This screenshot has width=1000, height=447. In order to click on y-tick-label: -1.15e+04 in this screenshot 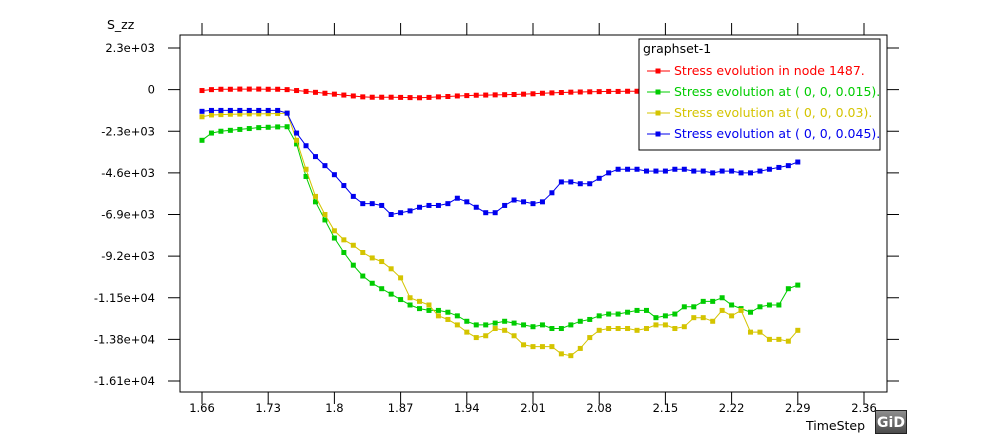, I will do `click(124, 298)`.